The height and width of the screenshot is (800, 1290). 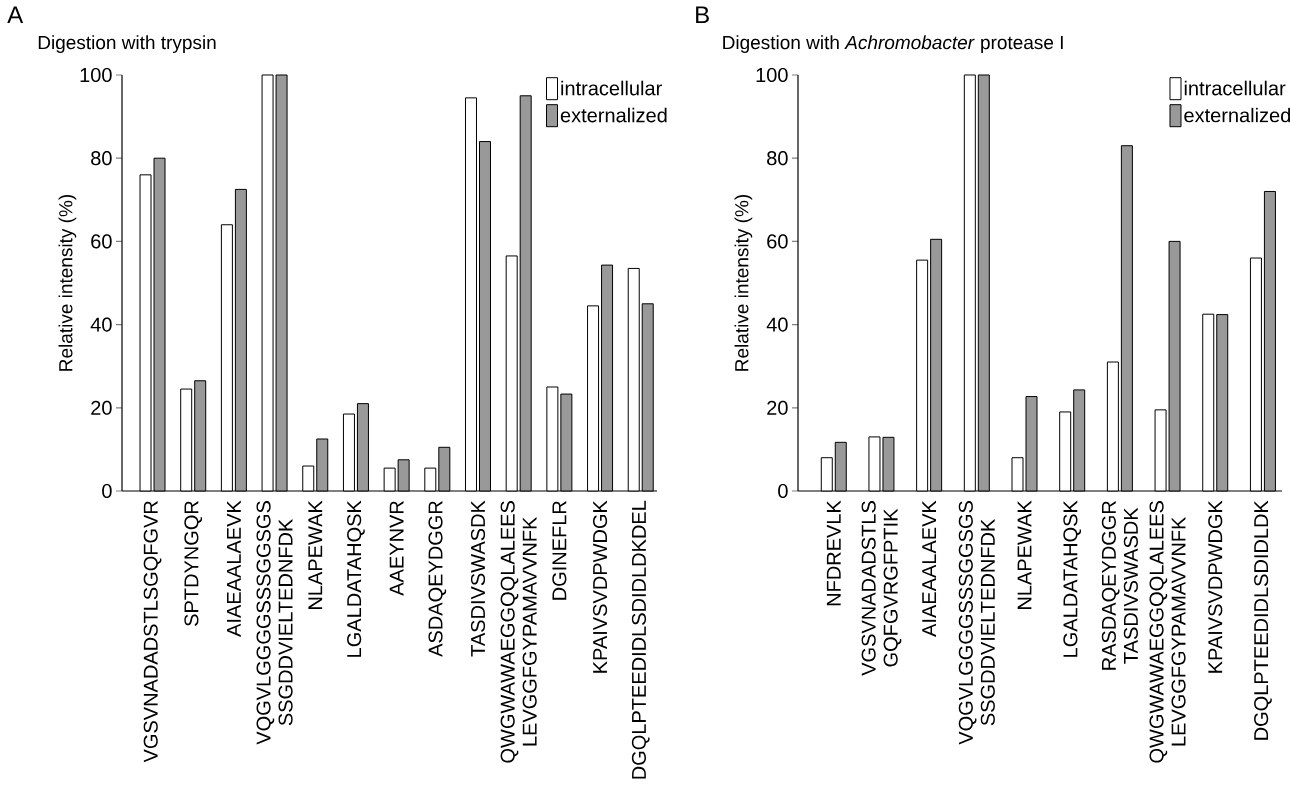 I want to click on x-tick-label: ASDAQEYDGGR, so click(x=437, y=579).